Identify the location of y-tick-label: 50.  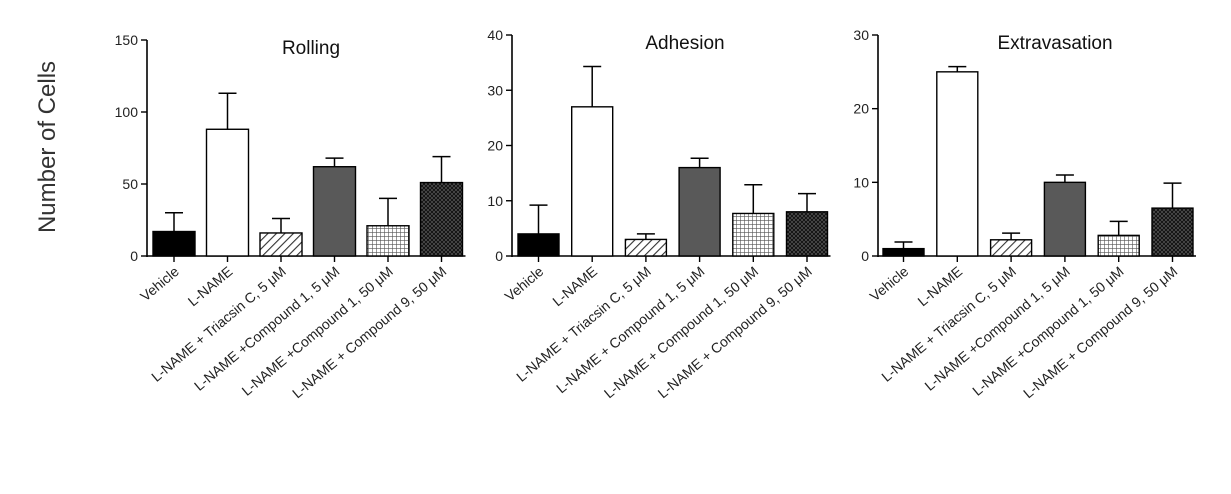
(130, 184).